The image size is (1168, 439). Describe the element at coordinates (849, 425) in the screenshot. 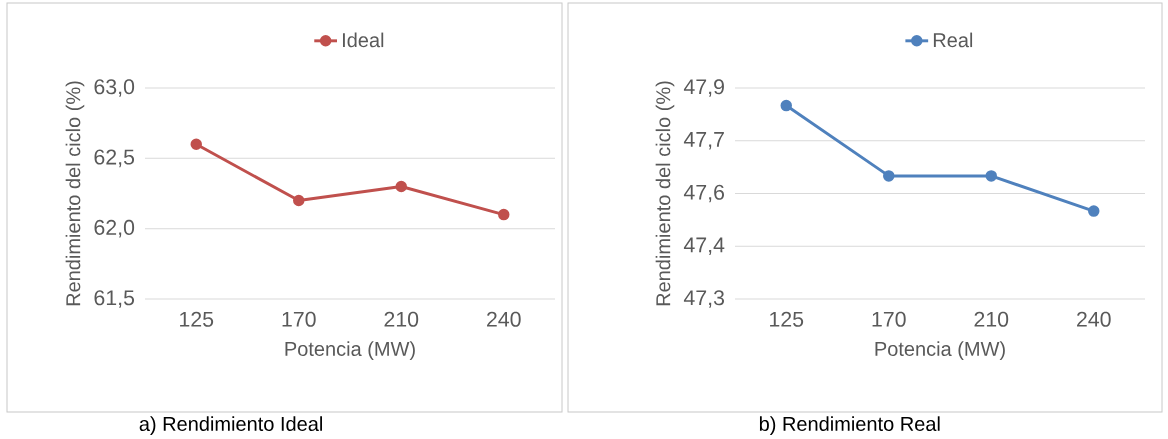

I see `text: b) Rendimiento Real` at that location.